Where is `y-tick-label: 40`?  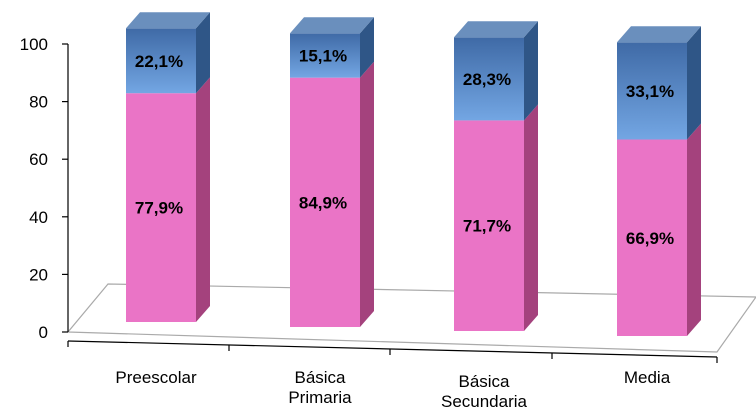 y-tick-label: 40 is located at coordinates (38, 217).